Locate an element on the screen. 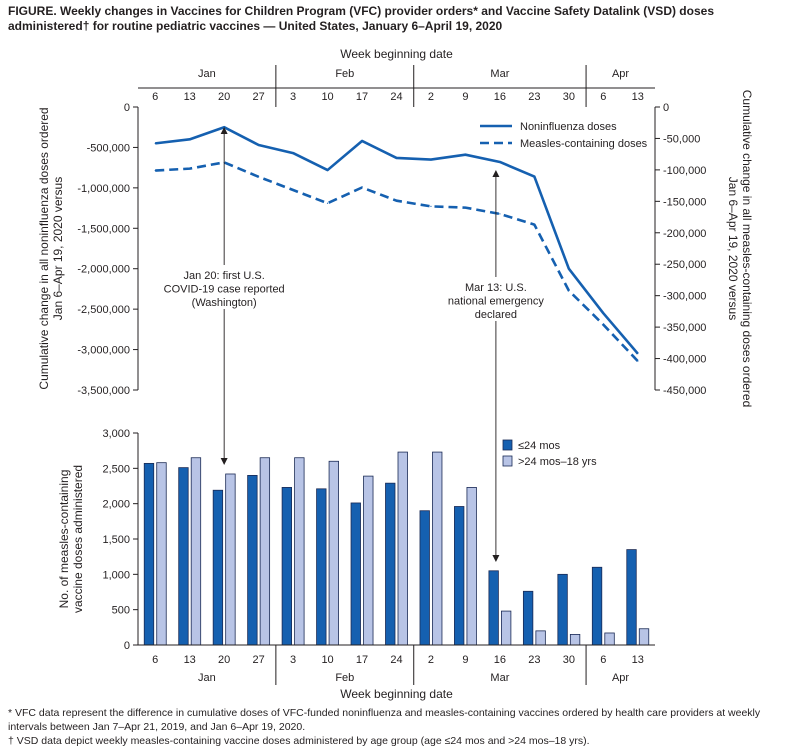  left-y-tick-label: -1,500,000 is located at coordinates (103, 229).